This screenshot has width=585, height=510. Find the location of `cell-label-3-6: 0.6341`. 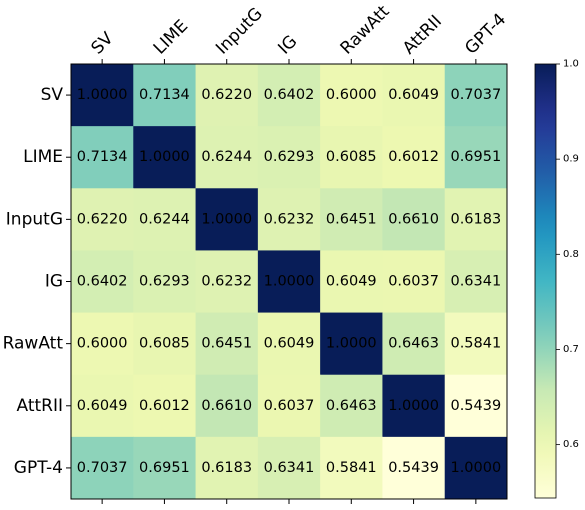

cell-label-3-6: 0.6341 is located at coordinates (475, 282).